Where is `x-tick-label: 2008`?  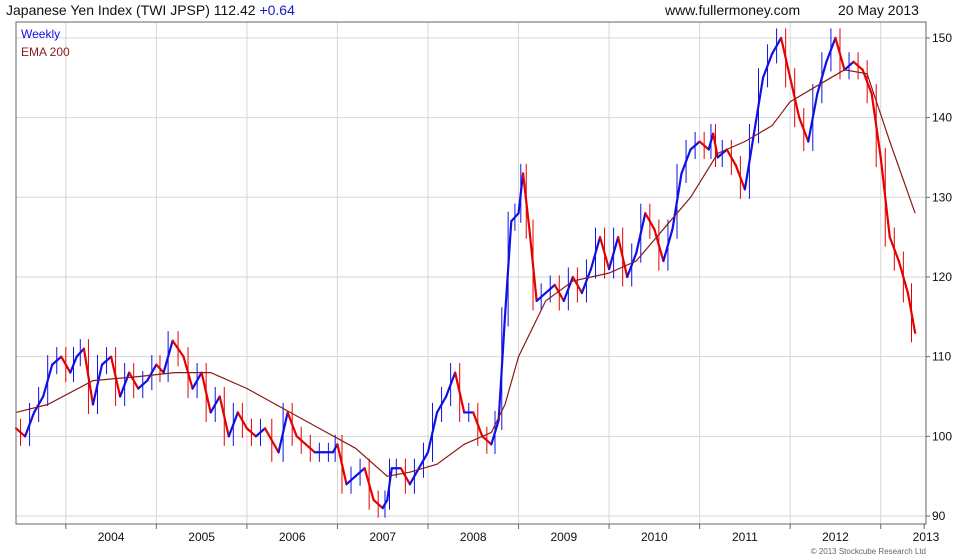
x-tick-label: 2008 is located at coordinates (473, 537).